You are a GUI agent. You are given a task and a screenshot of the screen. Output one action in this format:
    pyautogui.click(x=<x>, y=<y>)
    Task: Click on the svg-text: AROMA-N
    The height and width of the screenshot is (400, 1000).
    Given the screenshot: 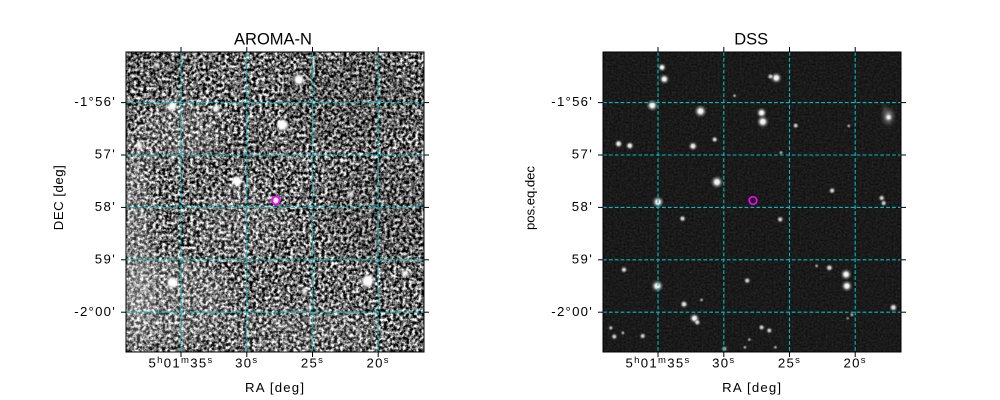 What is the action you would take?
    pyautogui.click(x=273, y=40)
    